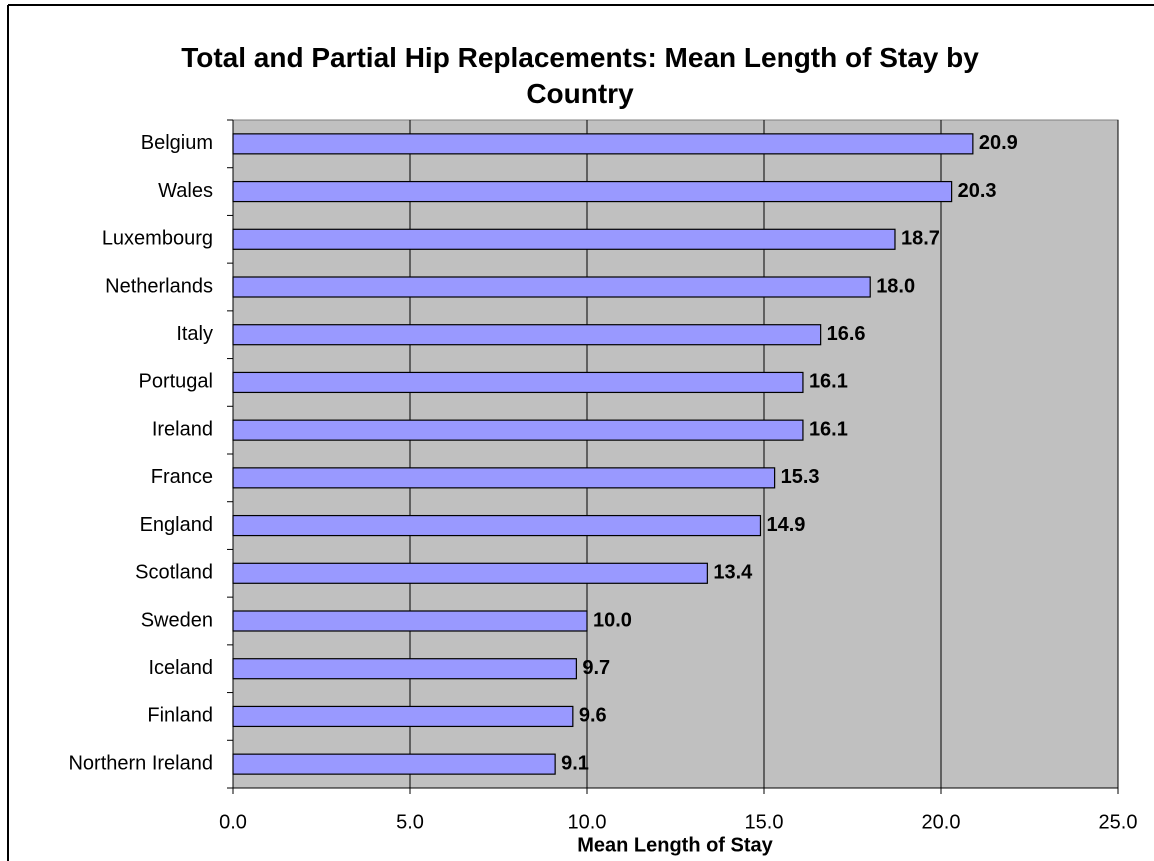  I want to click on data-label: 9.7, so click(596, 668).